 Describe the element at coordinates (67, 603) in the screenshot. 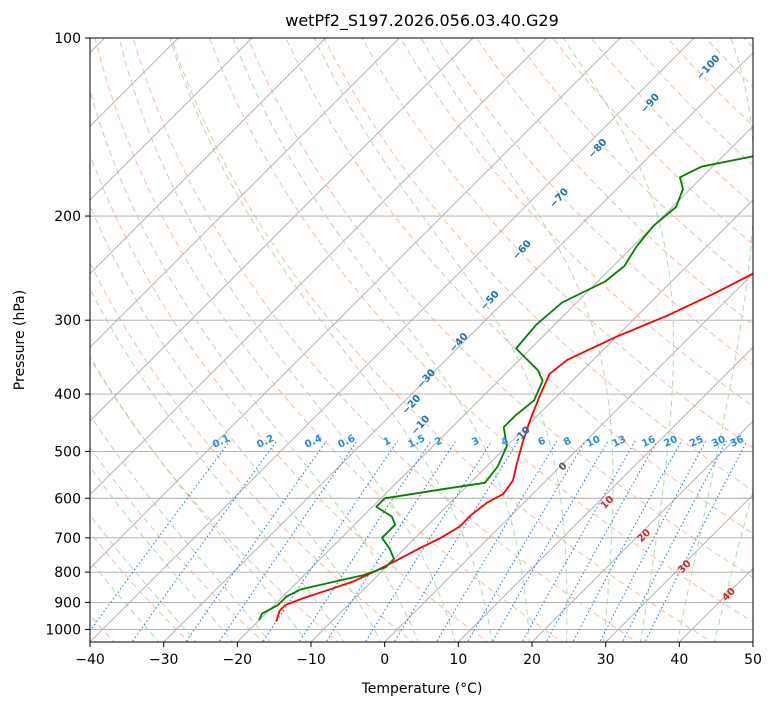

I see `y-tick-label: 900` at that location.